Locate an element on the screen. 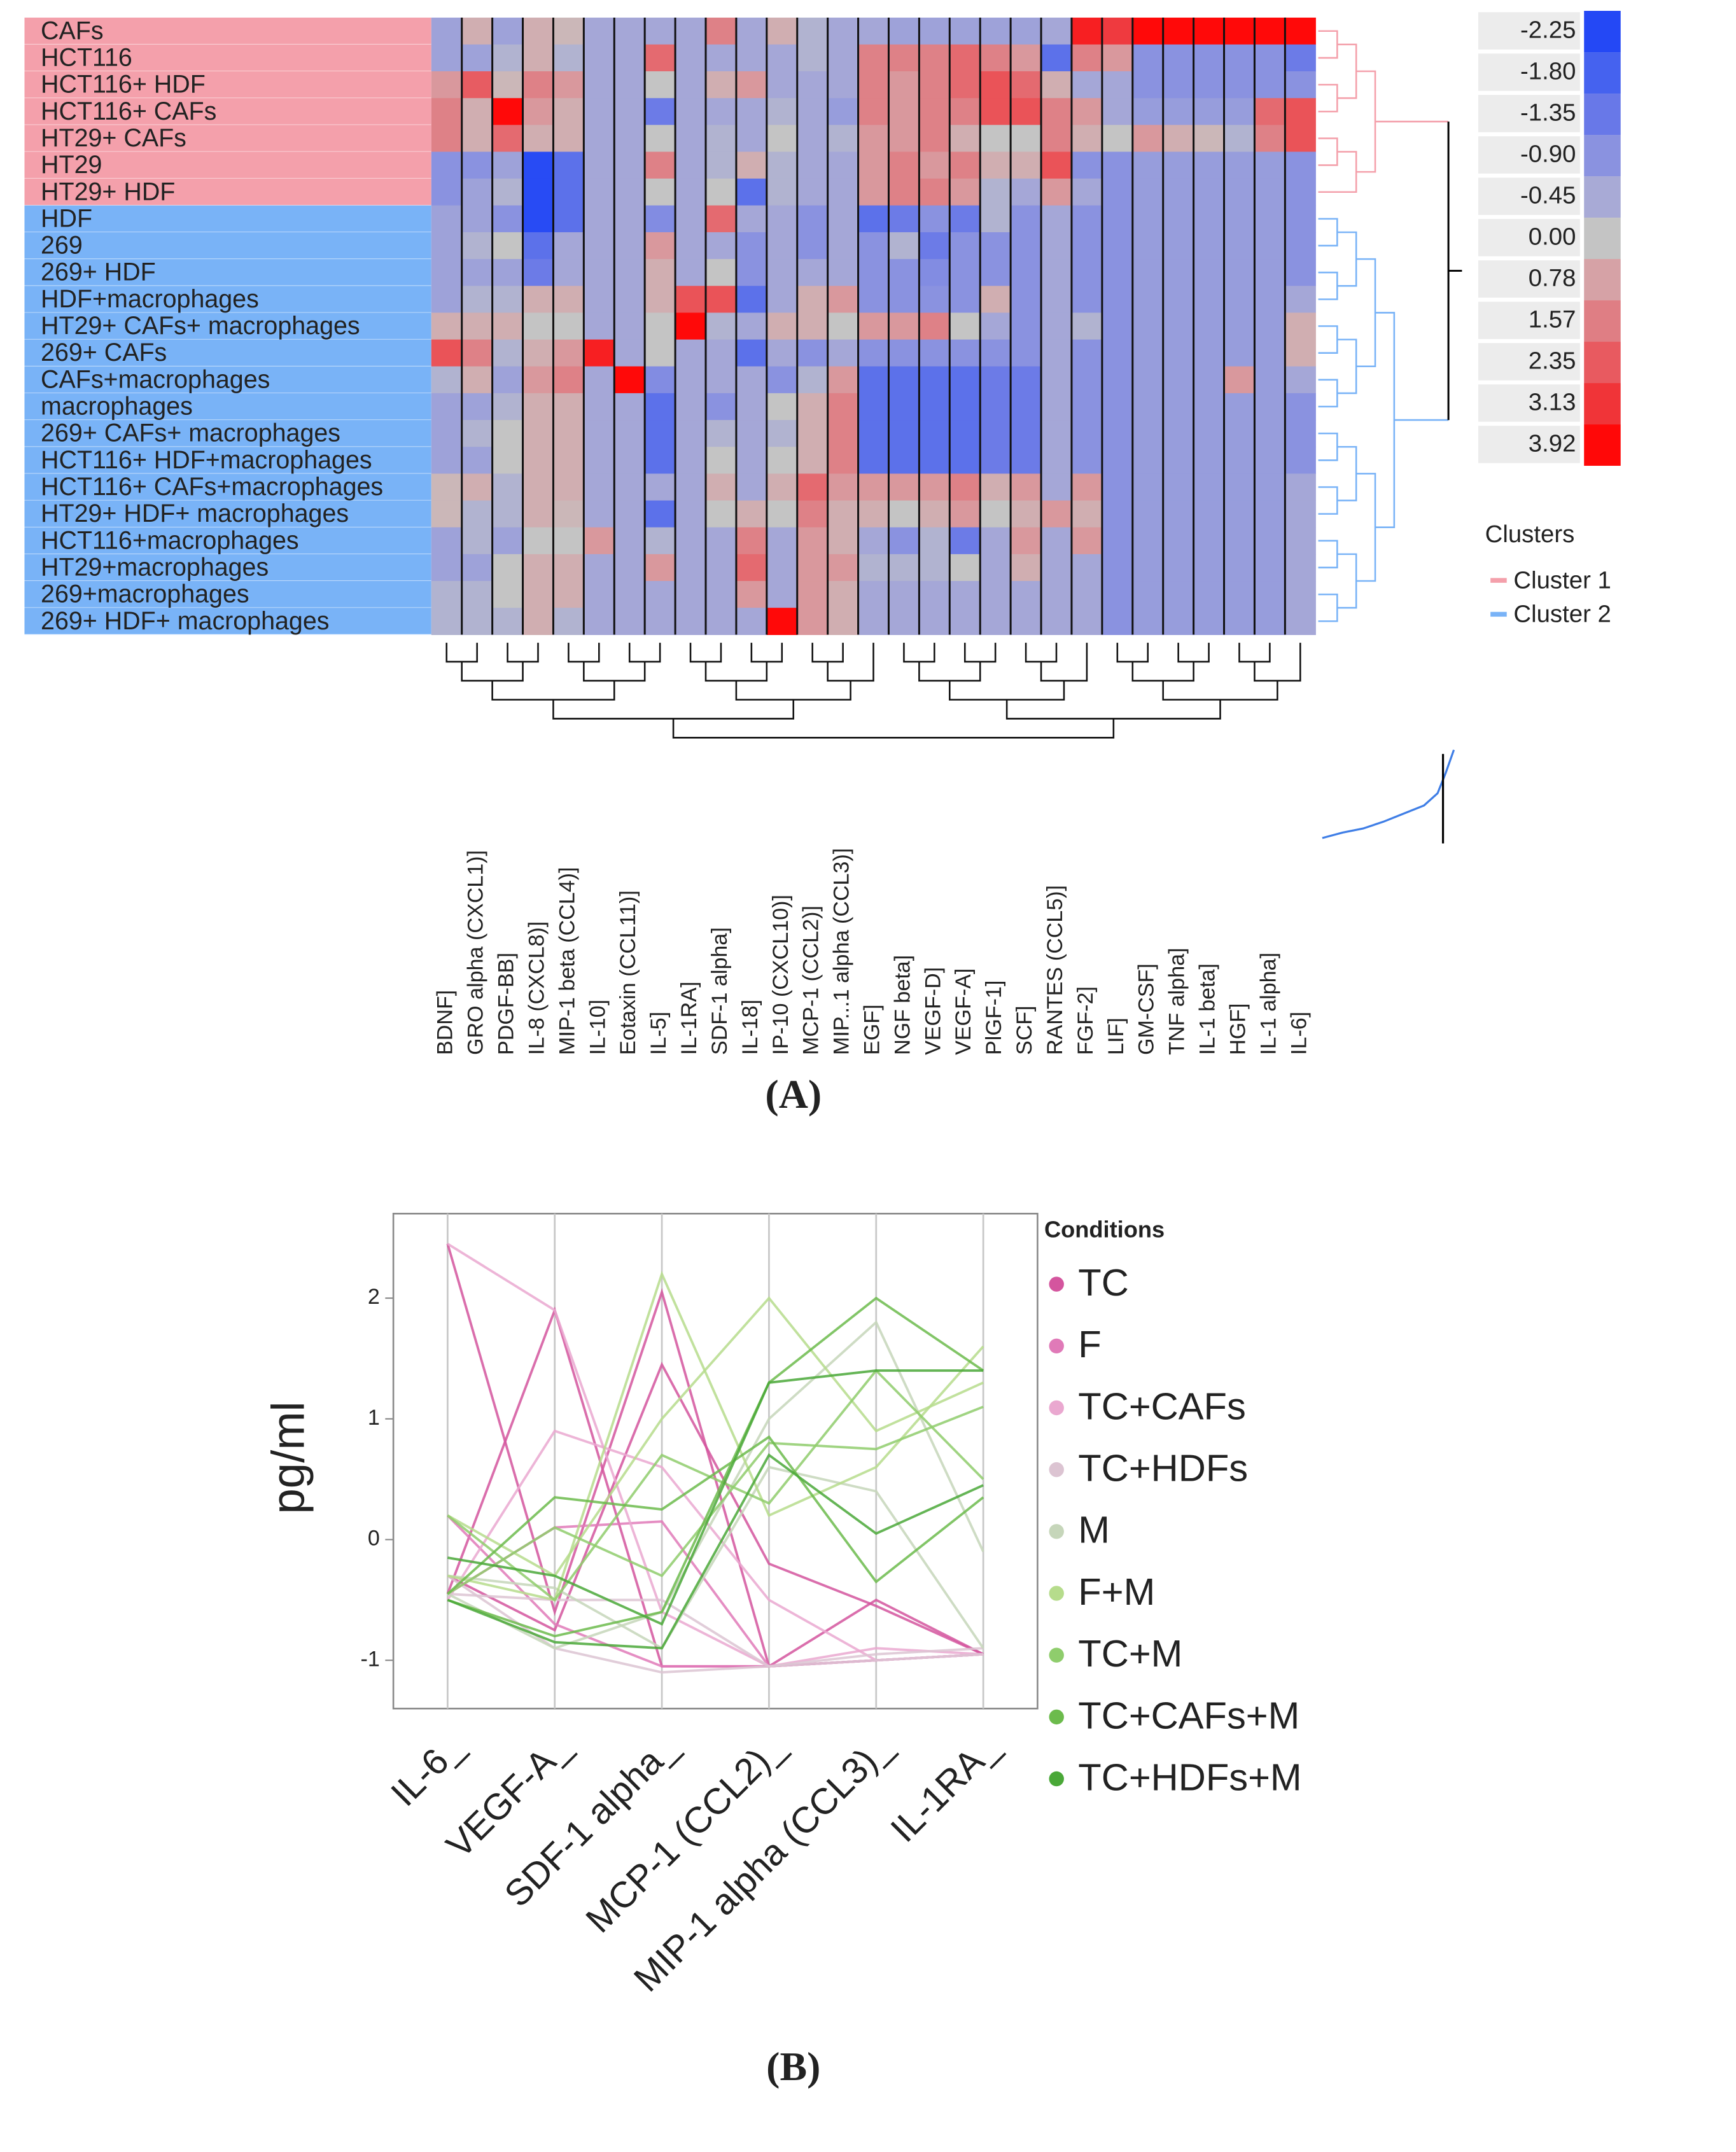  cumulative-curve is located at coordinates (1388, 794).